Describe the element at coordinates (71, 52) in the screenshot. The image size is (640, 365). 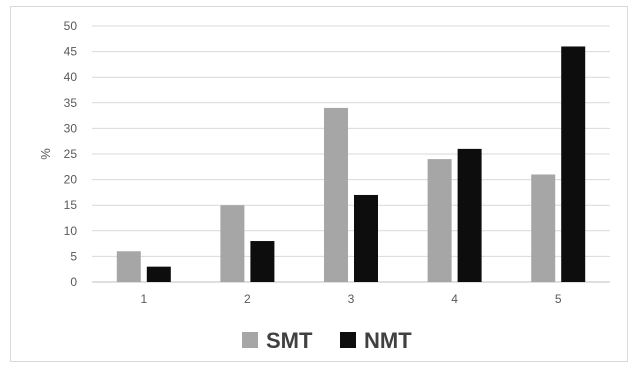
I see `y-tick-label: 45` at that location.